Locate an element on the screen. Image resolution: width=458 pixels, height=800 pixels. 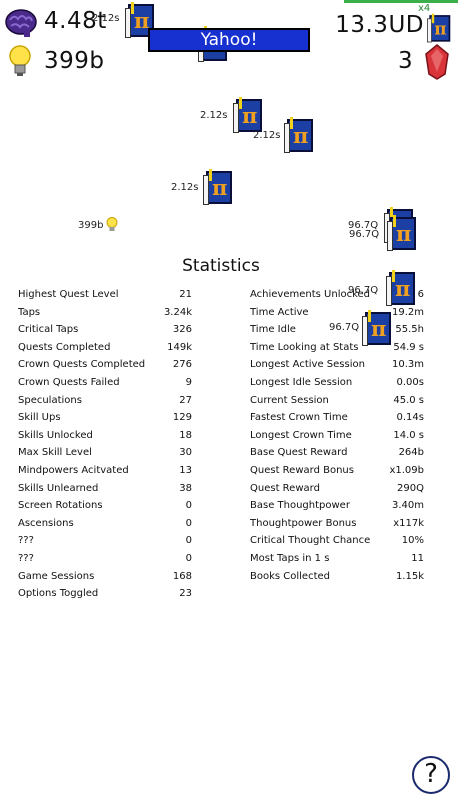
stat-row: Time Idle 55.5h is located at coordinates (337, 329).